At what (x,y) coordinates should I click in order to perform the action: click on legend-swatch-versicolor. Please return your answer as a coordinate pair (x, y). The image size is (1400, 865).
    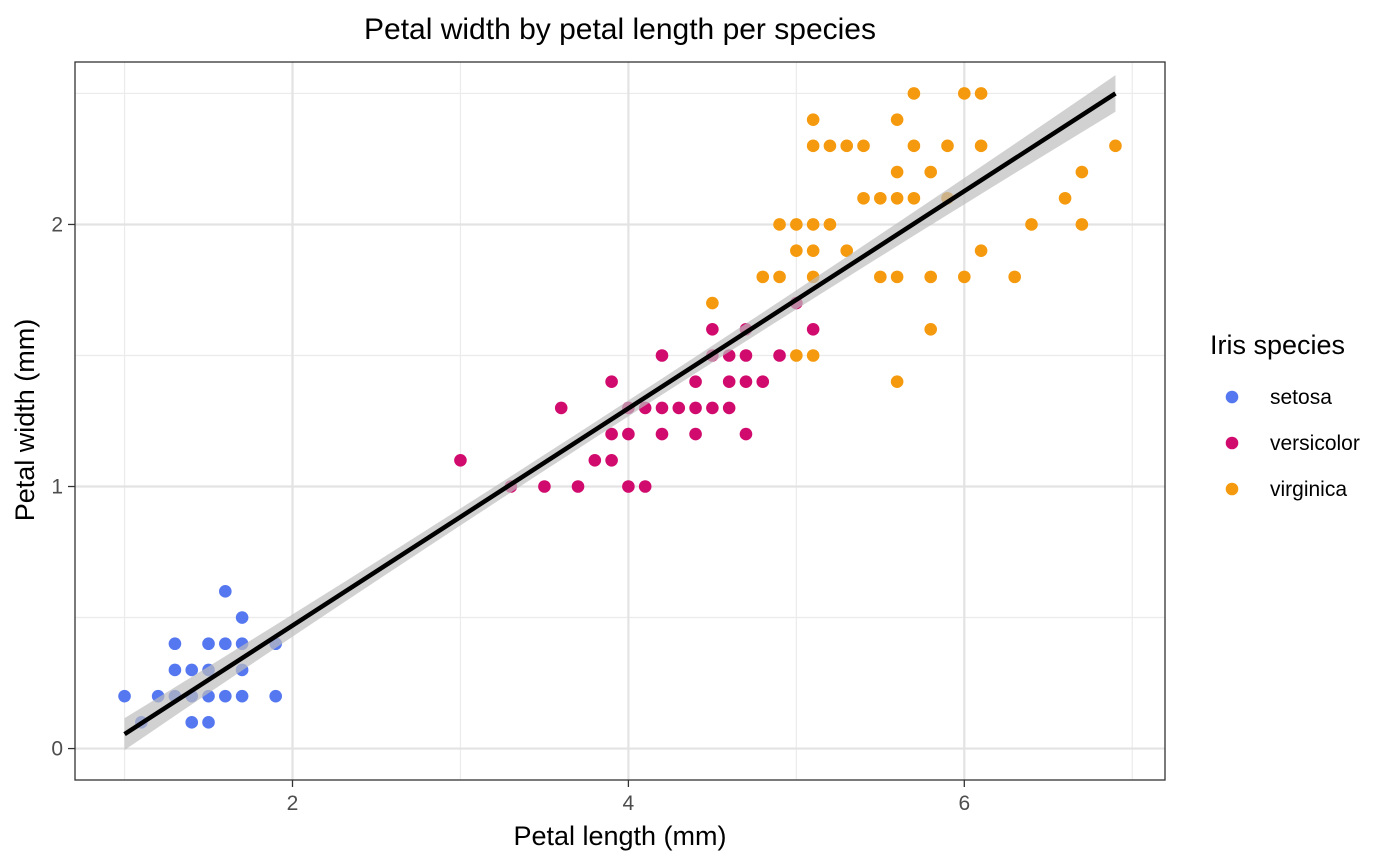
    Looking at the image, I should click on (1232, 443).